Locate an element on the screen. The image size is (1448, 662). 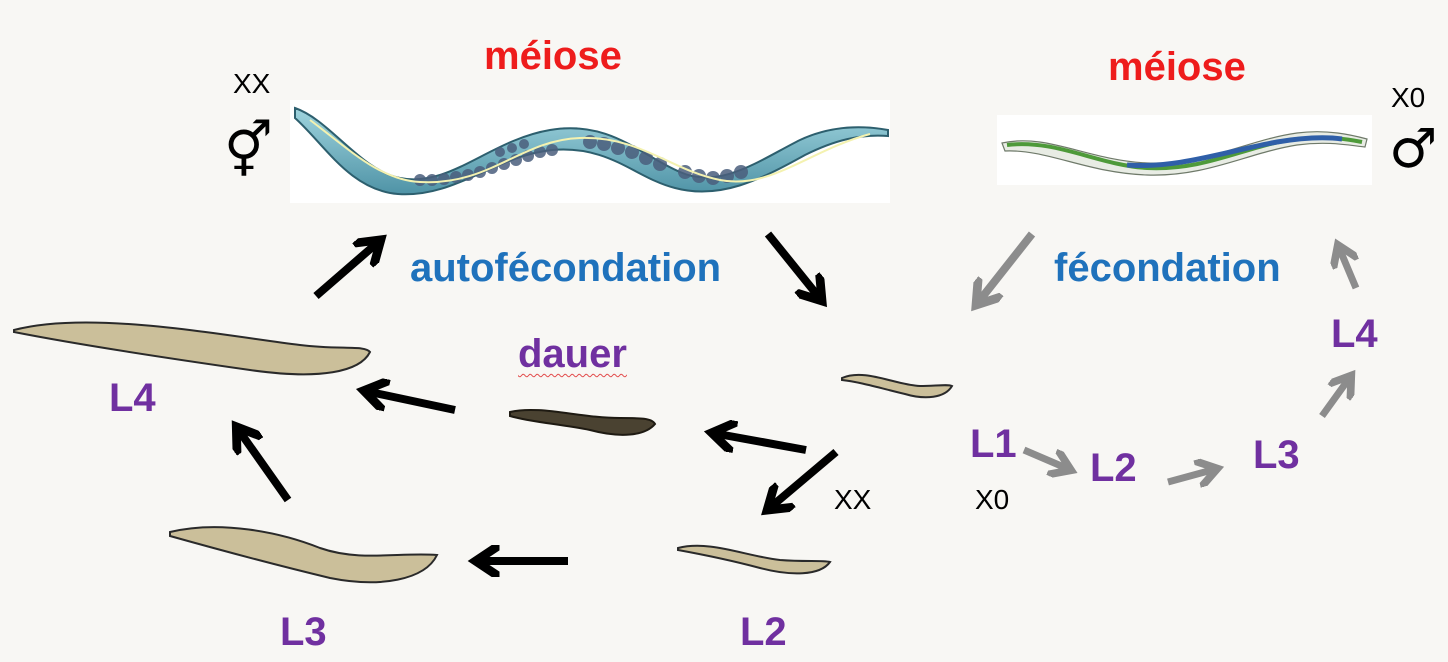
arrow-l1-to-l2 is located at coordinates (805, 477).